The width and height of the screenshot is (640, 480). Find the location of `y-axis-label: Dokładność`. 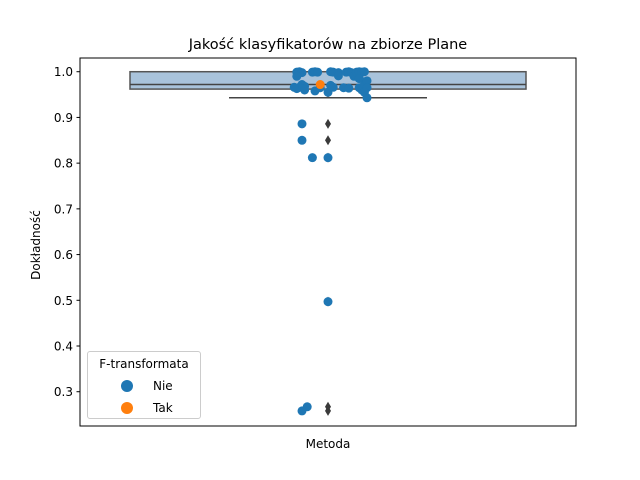

y-axis-label: Dokładność is located at coordinates (36, 245).